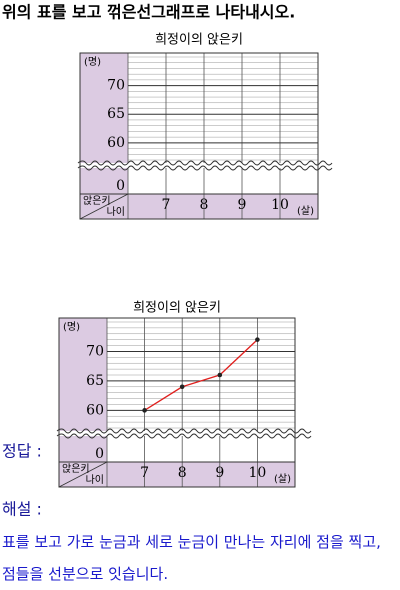 This screenshot has height=590, width=400. I want to click on data-line, so click(201, 375).